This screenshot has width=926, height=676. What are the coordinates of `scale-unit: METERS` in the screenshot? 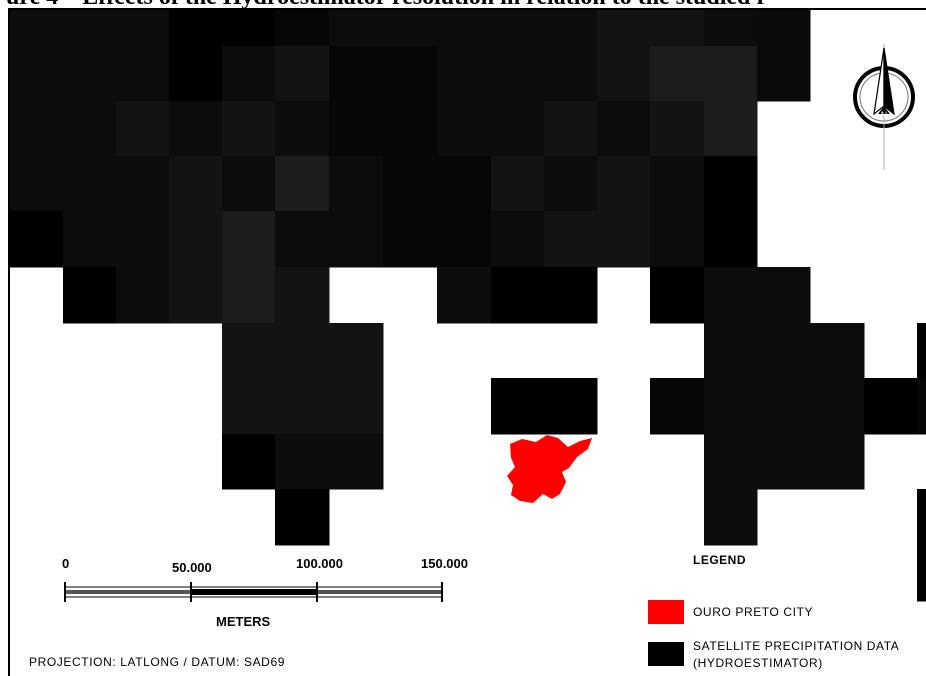 It's located at (243, 621).